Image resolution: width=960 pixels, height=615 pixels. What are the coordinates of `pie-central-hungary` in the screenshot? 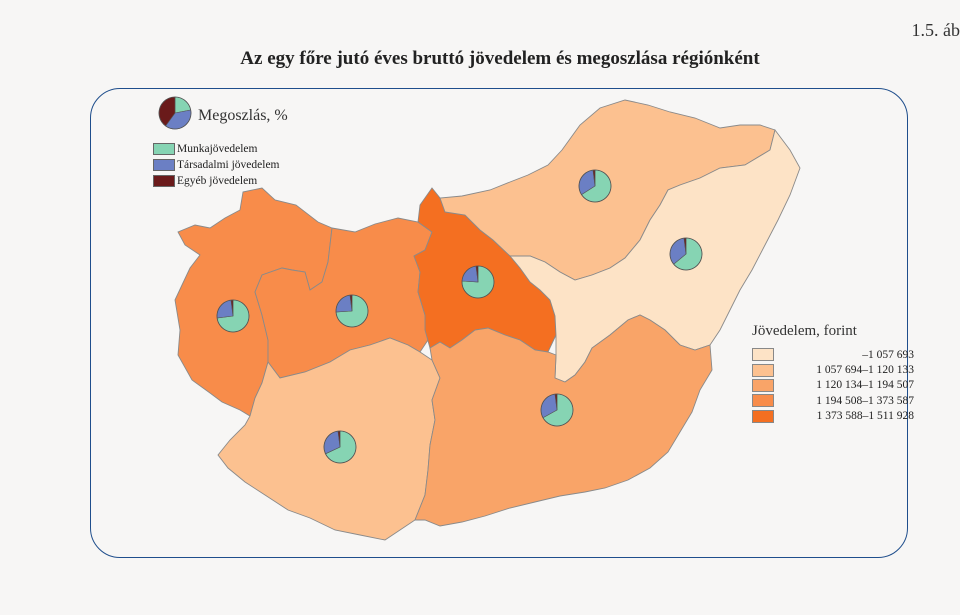 It's located at (478, 282).